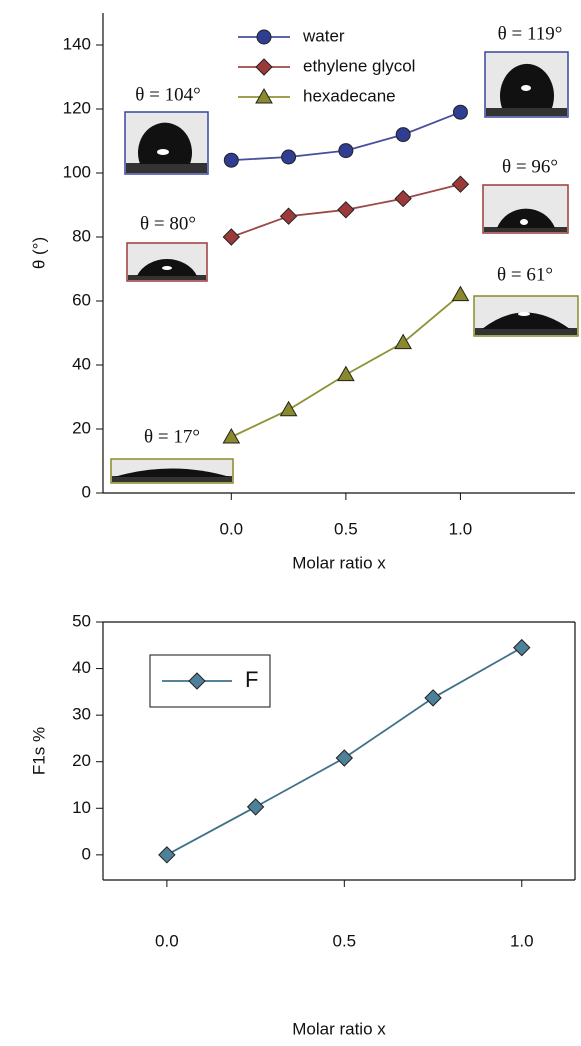 The image size is (581, 1046). I want to click on annotation: θ = 61°, so click(525, 274).